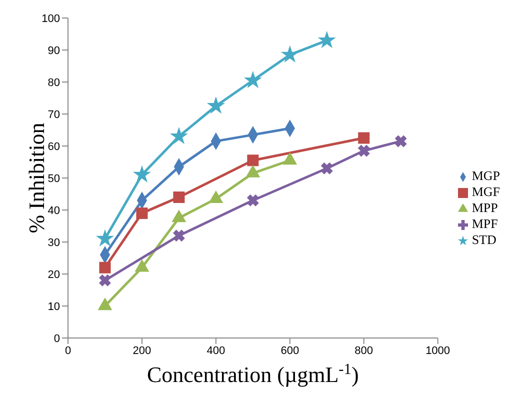 The height and width of the screenshot is (416, 528). I want to click on x-tick-label: 600, so click(290, 350).